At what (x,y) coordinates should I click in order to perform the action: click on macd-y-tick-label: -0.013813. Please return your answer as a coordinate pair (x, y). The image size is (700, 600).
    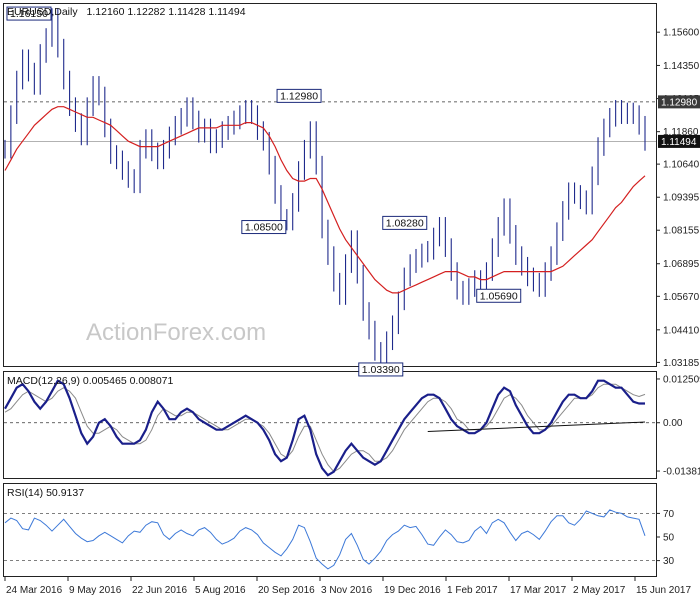
    Looking at the image, I should click on (681, 472).